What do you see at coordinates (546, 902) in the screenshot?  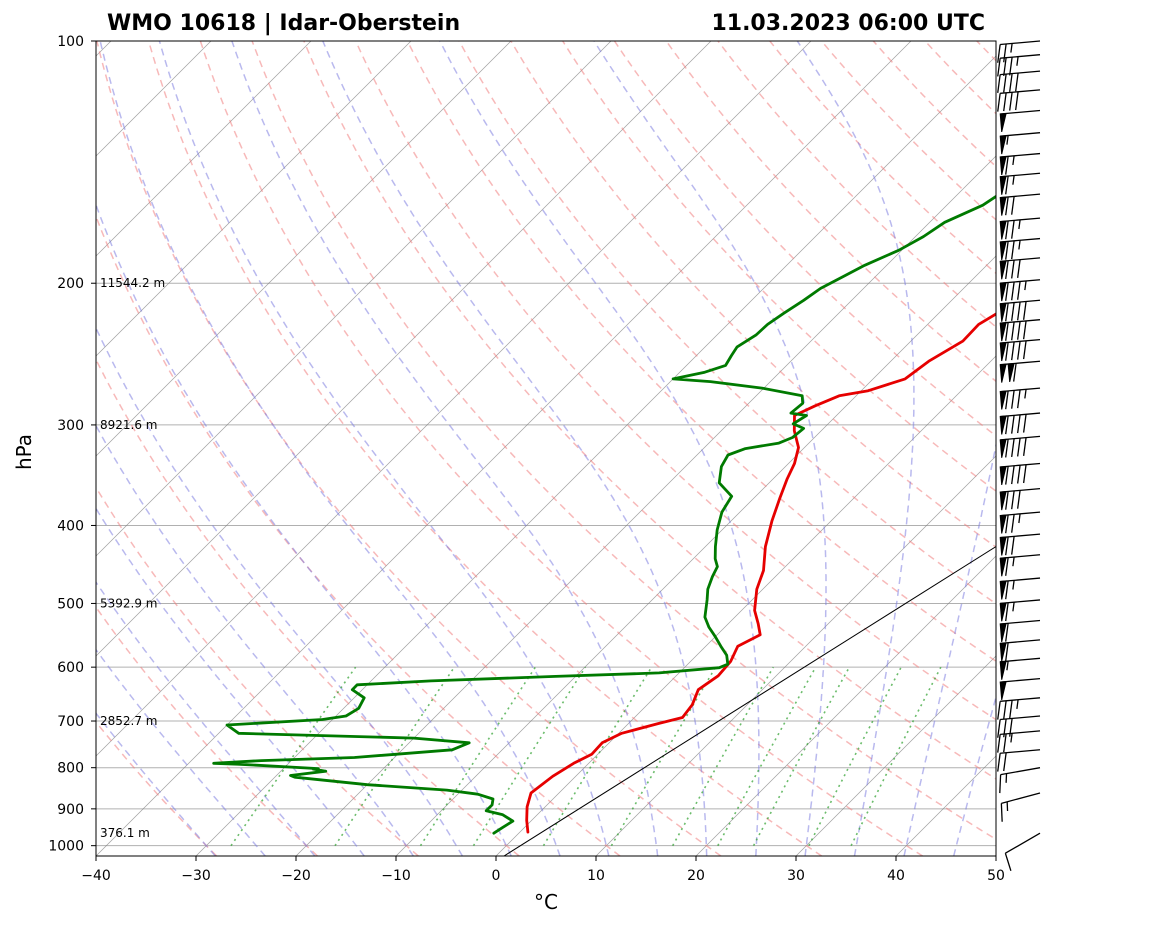 I see `x-axis-label: °C` at bounding box center [546, 902].